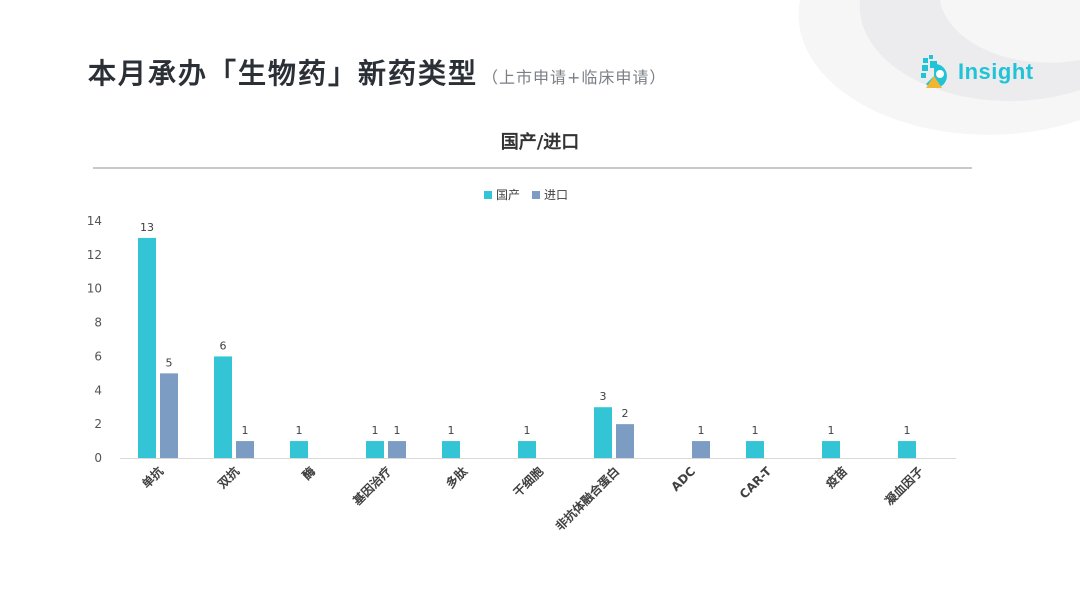 The width and height of the screenshot is (1080, 608). What do you see at coordinates (934, 71) in the screenshot?
I see `insight-logo-icon` at bounding box center [934, 71].